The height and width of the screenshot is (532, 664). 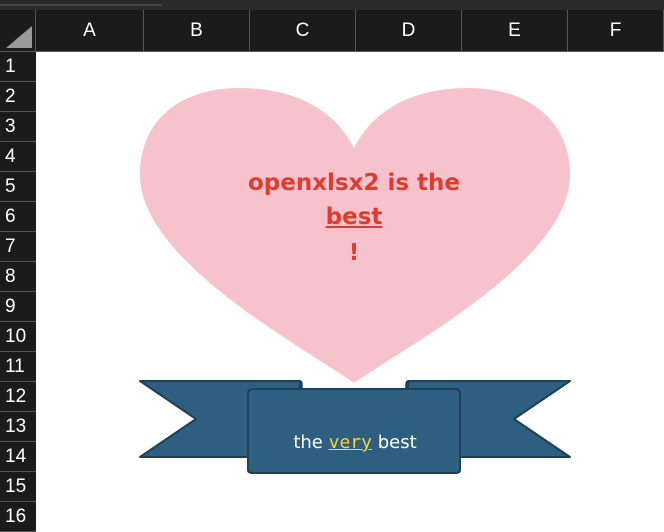 What do you see at coordinates (18, 217) in the screenshot?
I see `row-header-6: 6` at bounding box center [18, 217].